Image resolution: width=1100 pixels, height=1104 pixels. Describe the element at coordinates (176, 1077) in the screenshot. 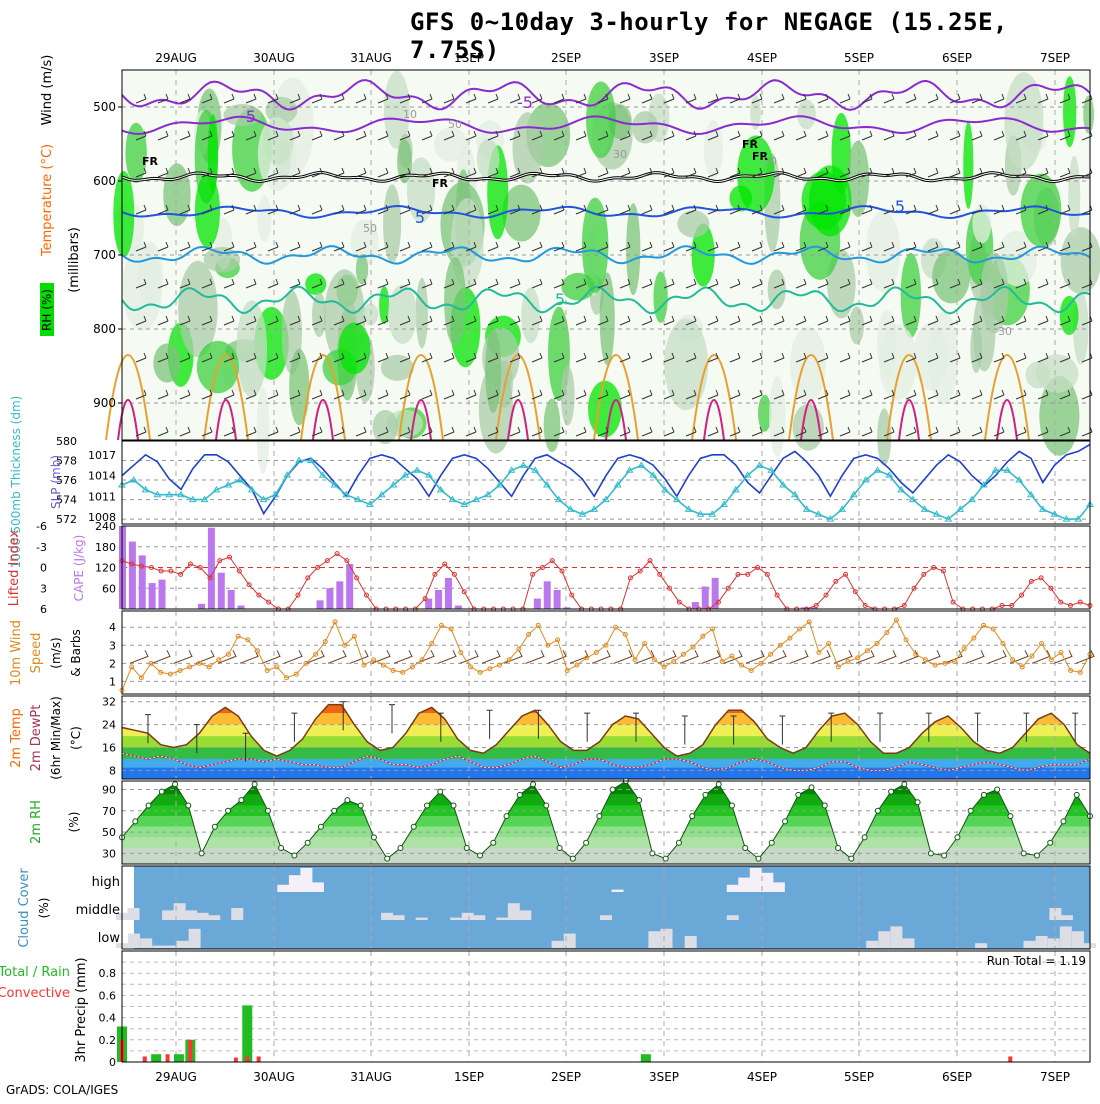

I see `date-label-bottom: 29AUG` at that location.